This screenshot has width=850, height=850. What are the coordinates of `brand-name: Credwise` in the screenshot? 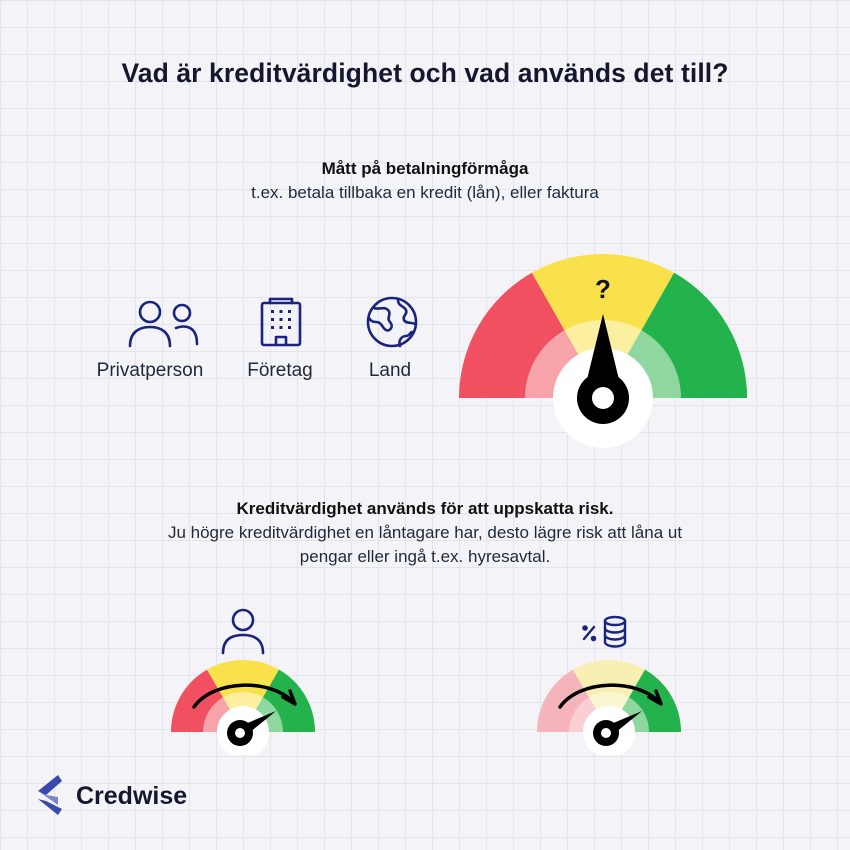 It's located at (132, 796).